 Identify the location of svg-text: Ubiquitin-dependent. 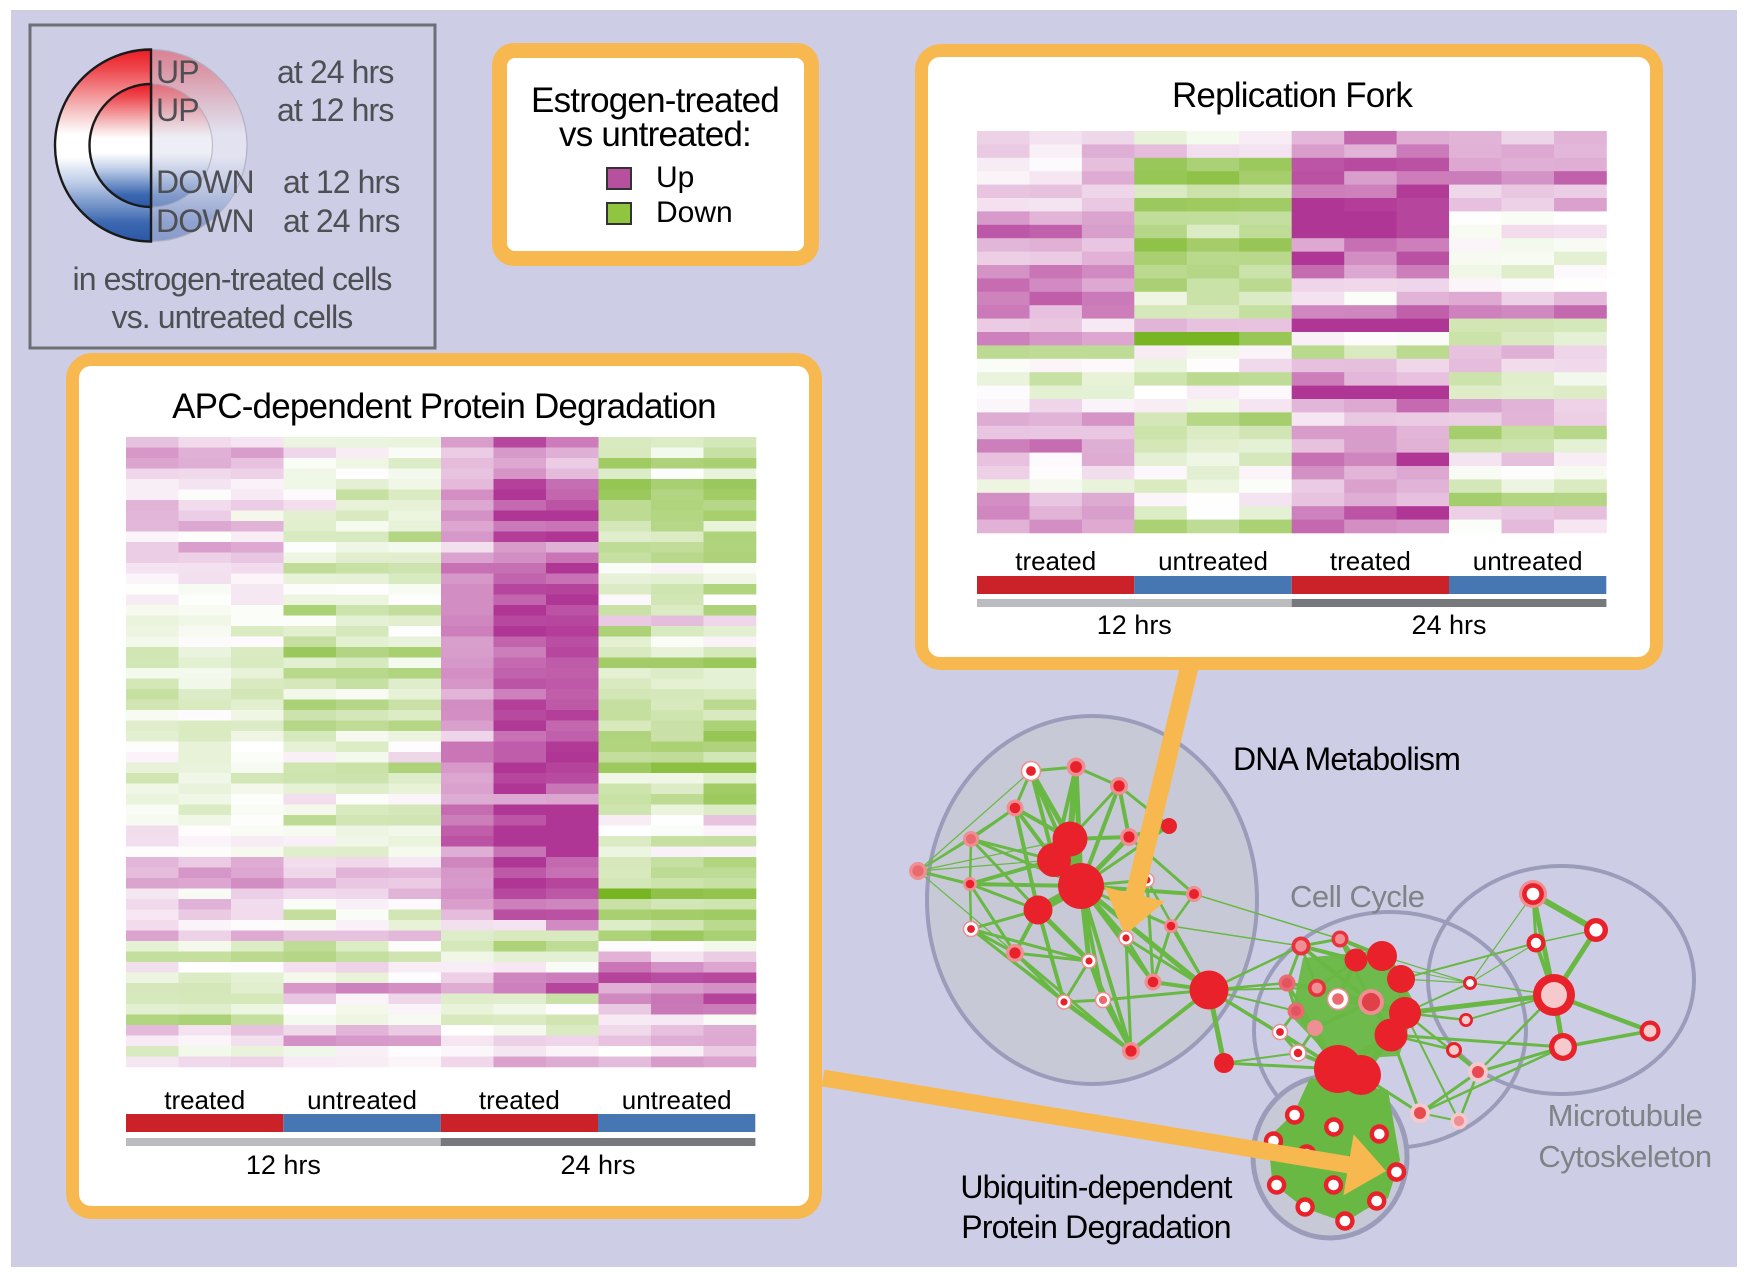
(1096, 1187).